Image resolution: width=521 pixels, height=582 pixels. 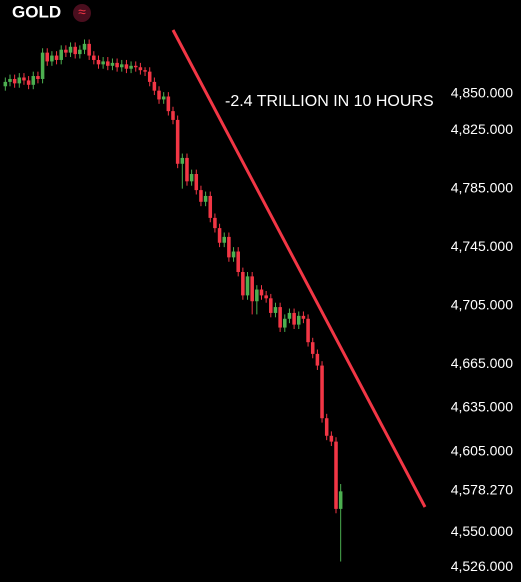 What do you see at coordinates (482, 187) in the screenshot?
I see `y-tick-label: 4,785.000` at bounding box center [482, 187].